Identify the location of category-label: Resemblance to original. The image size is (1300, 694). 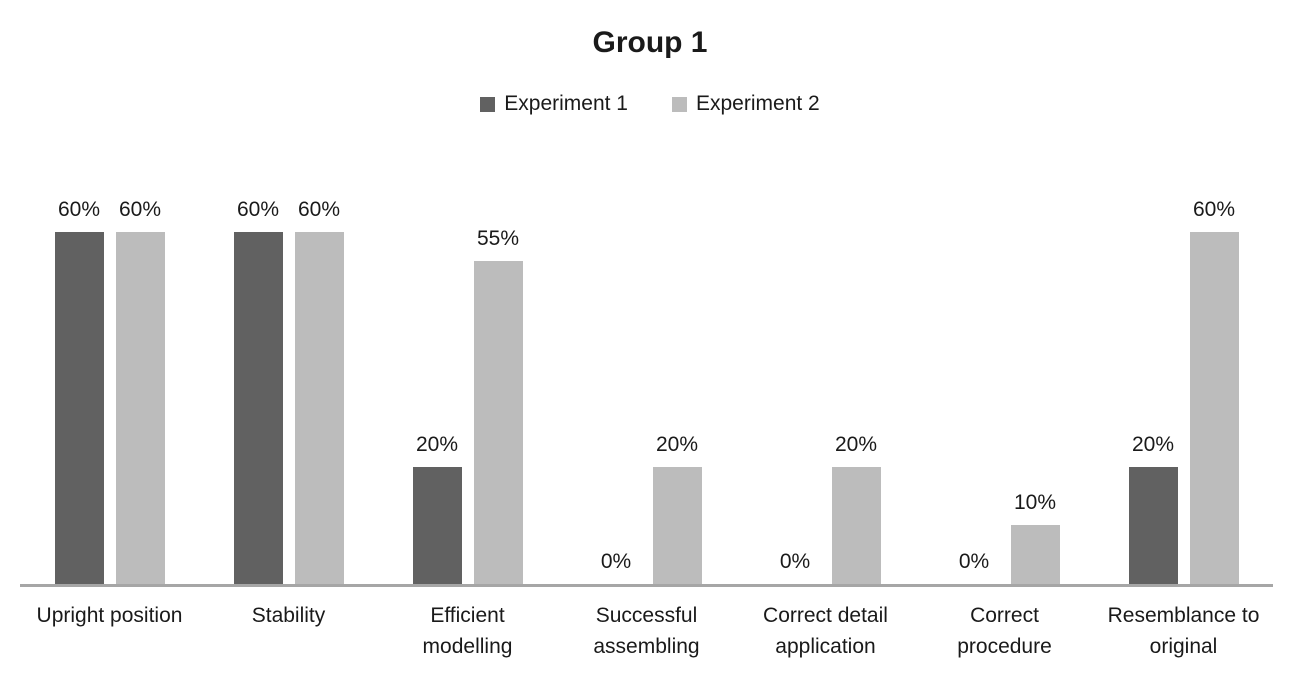
(1183, 631).